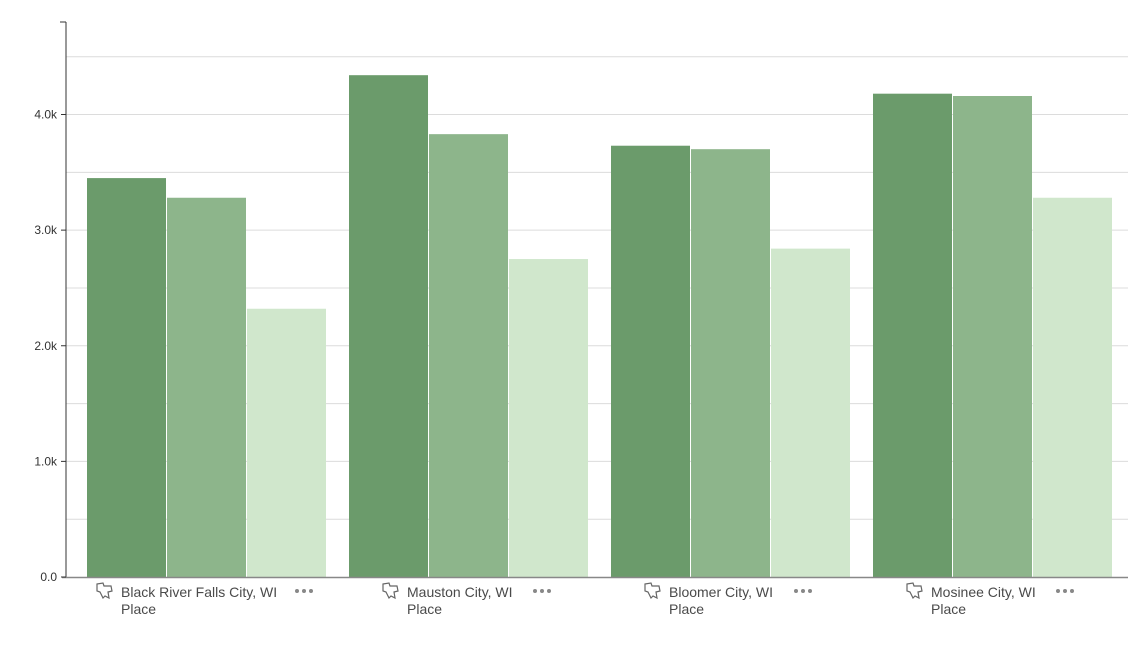 The width and height of the screenshot is (1129, 654). What do you see at coordinates (46, 230) in the screenshot?
I see `y-tick-label: 3.0k` at bounding box center [46, 230].